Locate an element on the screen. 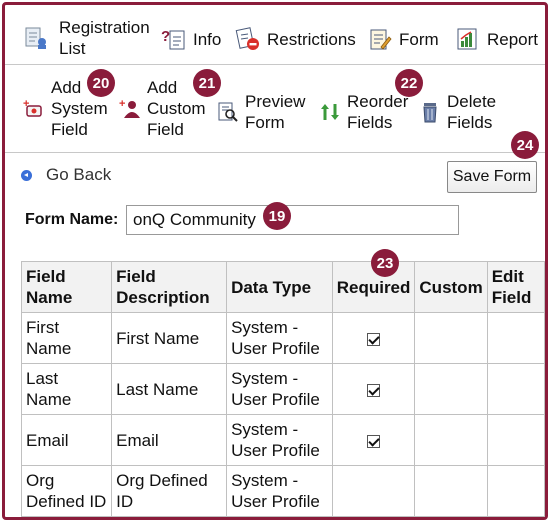 This screenshot has height=524, width=552. add-system-field-label-3: Field is located at coordinates (69, 129).